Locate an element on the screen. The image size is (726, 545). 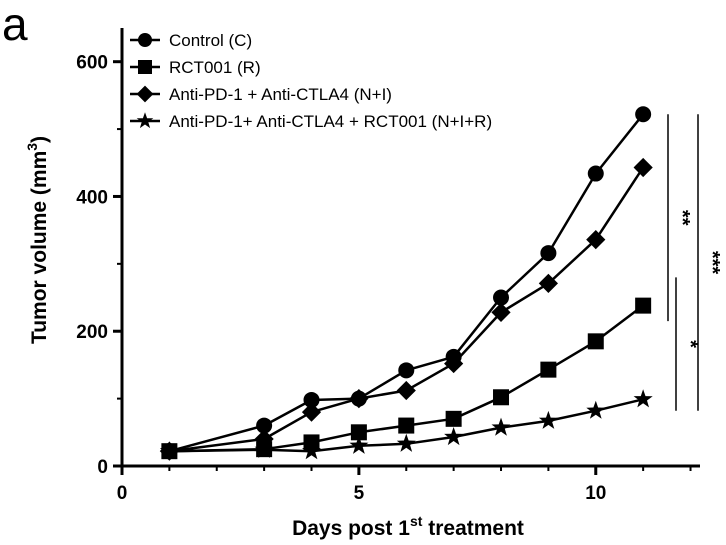
significance-label: *** is located at coordinates (712, 263).